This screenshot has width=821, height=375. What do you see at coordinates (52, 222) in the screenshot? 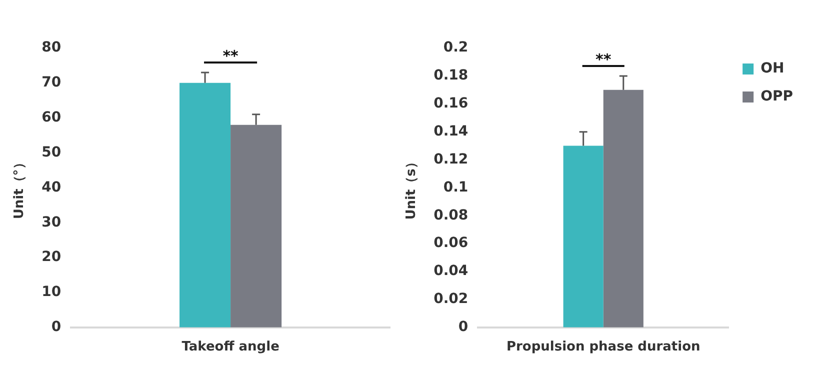
I see `y-tick-label: 30` at bounding box center [52, 222].